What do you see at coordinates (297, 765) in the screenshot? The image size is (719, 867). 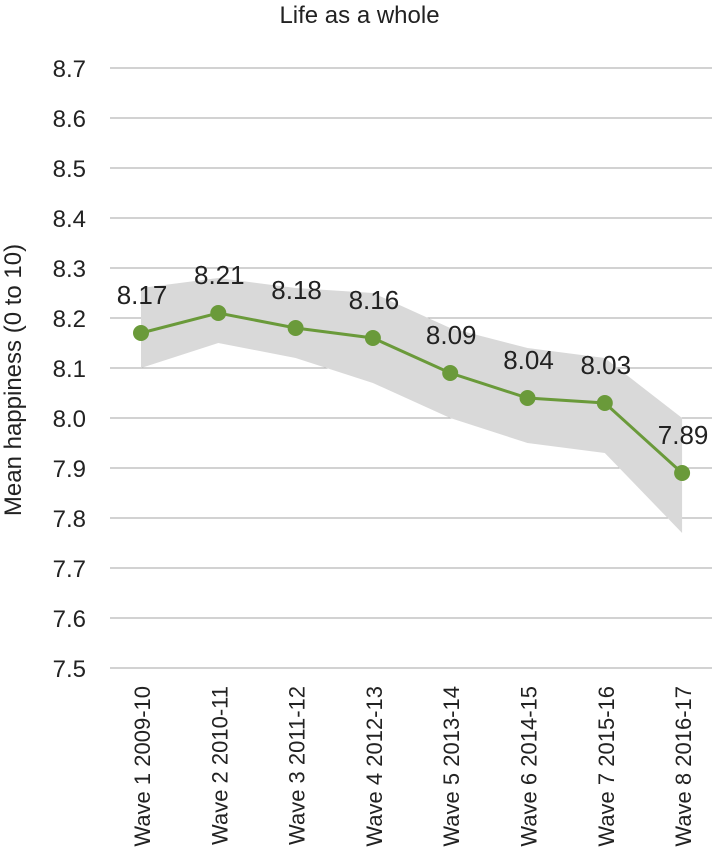 I see `x-tick-label: Wave 3 2011-12` at bounding box center [297, 765].